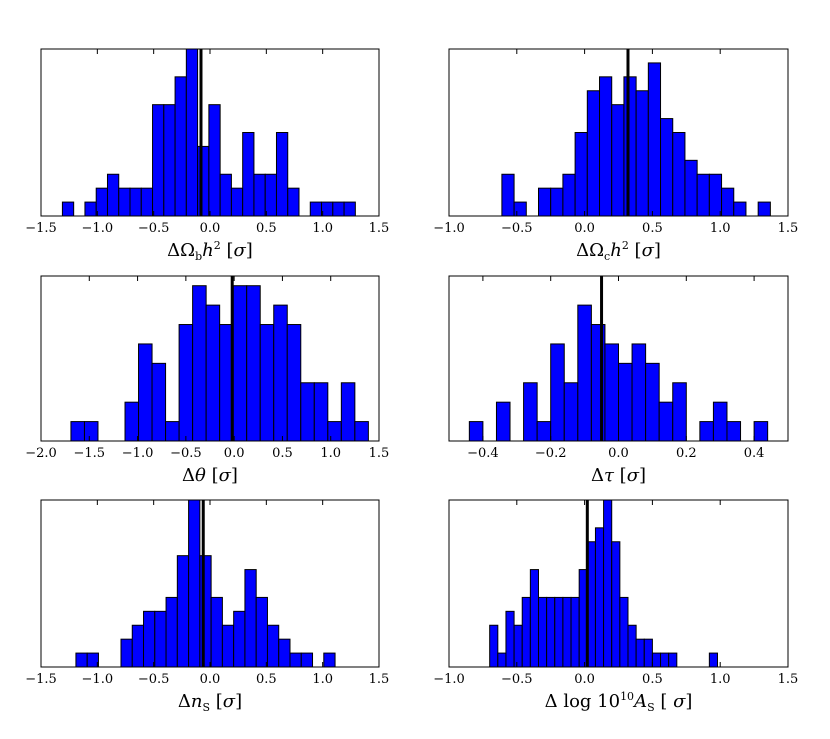  I want to click on panel-omega-b: −1.5 −1.0 −0.5 0.0 0.5 1.0 1.5 ΔΩbh2 [σ], so click(207, 155).